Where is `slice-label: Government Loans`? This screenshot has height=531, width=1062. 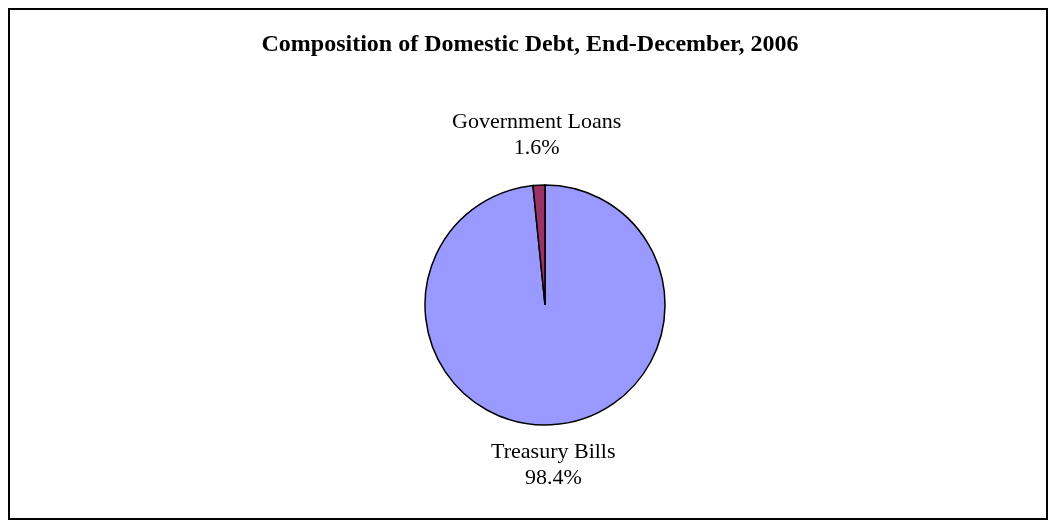 slice-label: Government Loans is located at coordinates (537, 121).